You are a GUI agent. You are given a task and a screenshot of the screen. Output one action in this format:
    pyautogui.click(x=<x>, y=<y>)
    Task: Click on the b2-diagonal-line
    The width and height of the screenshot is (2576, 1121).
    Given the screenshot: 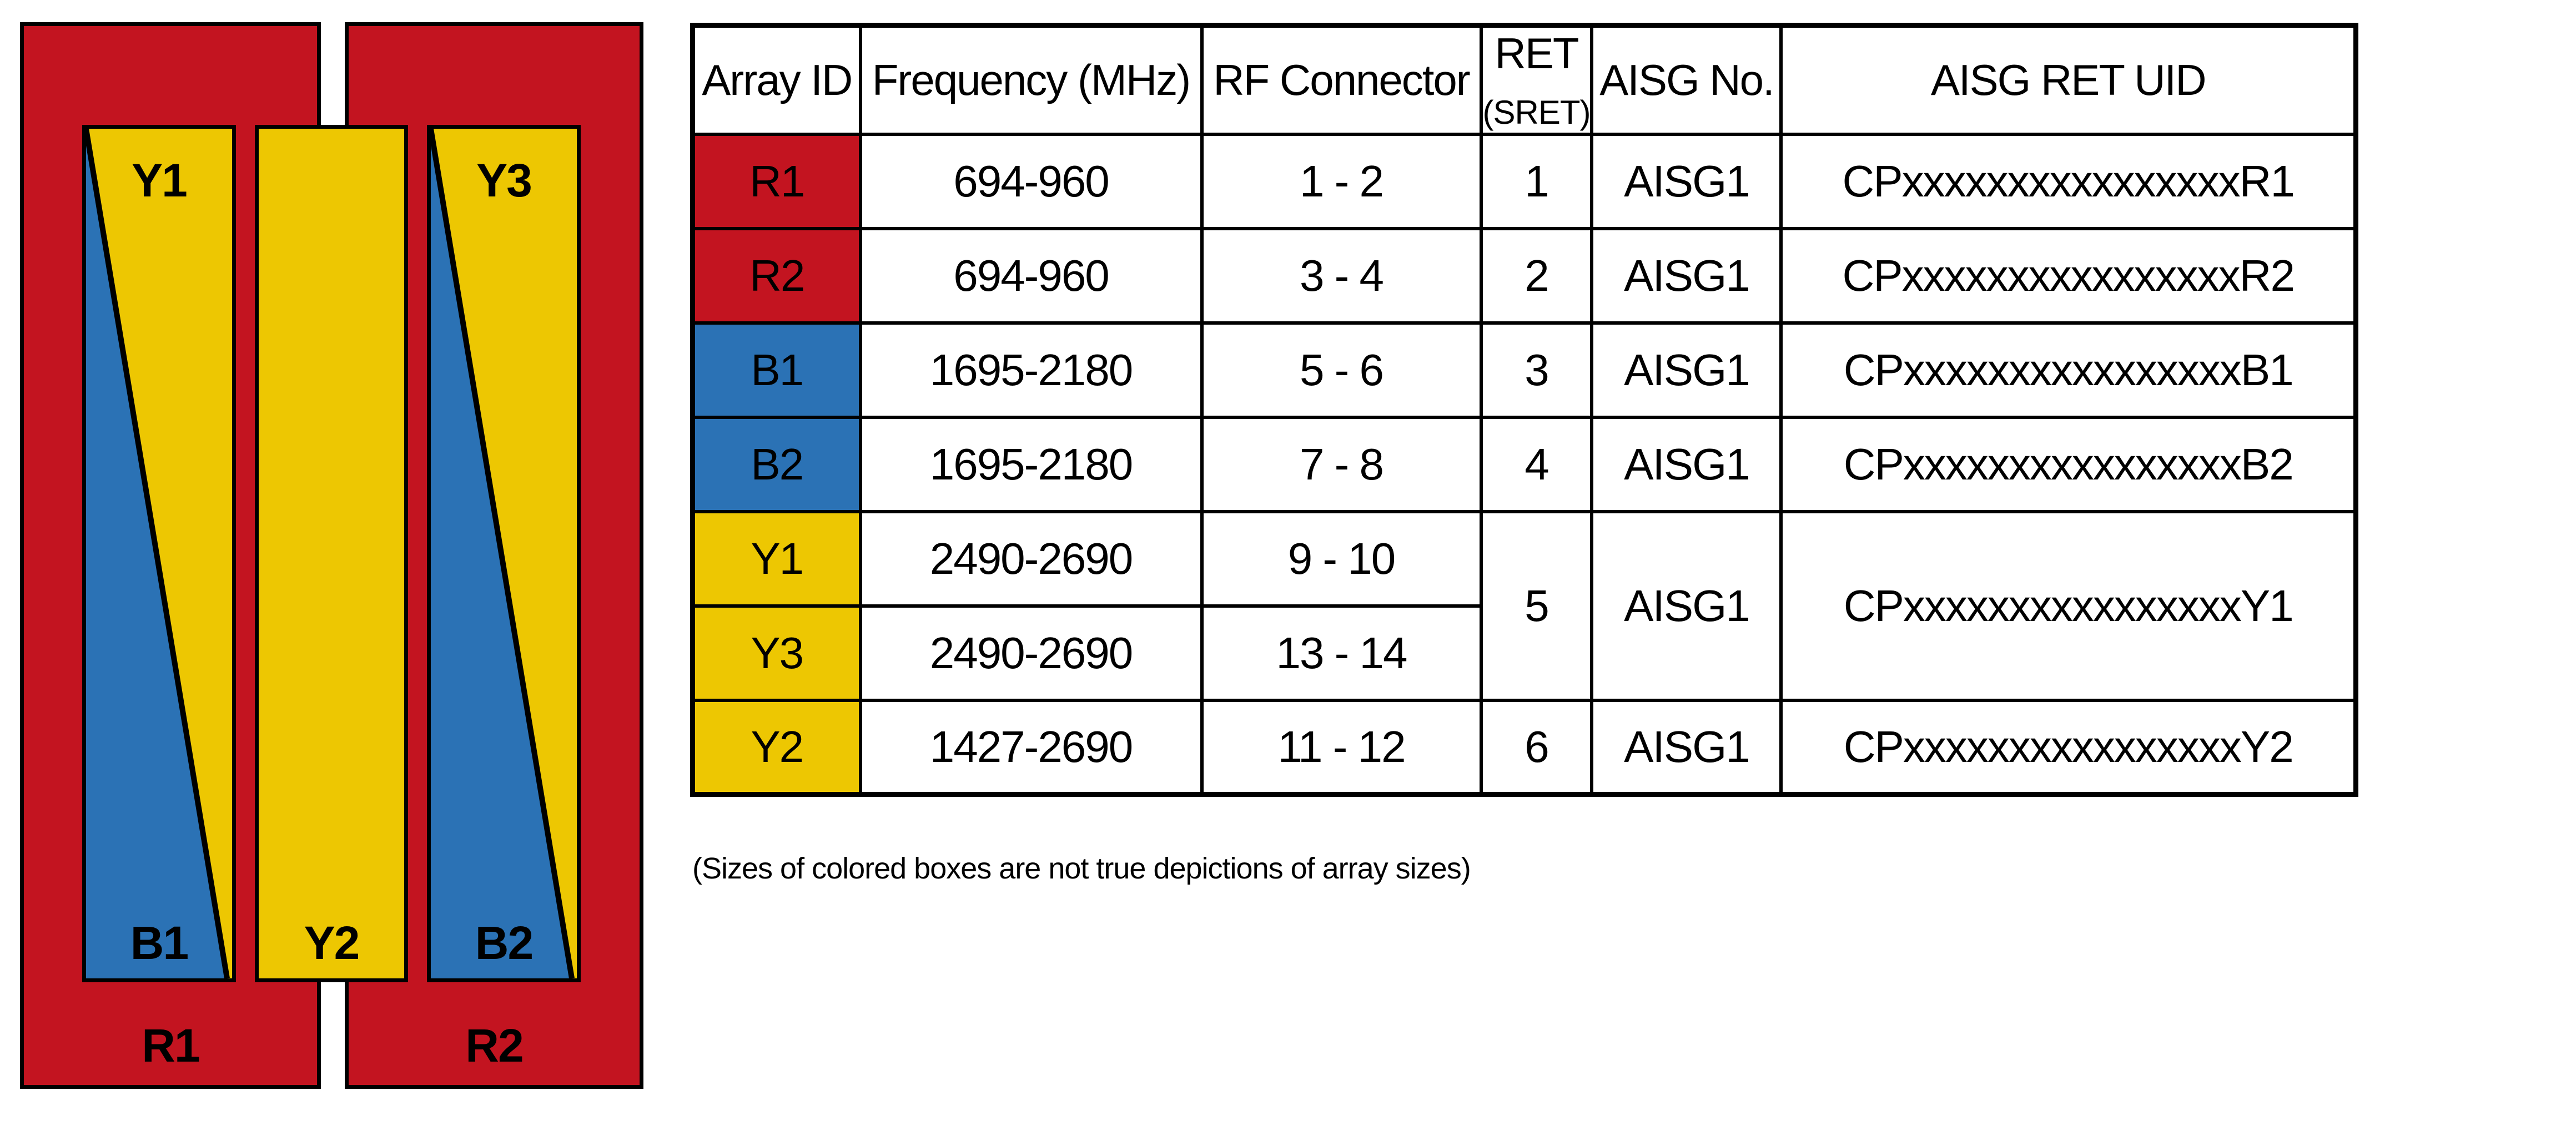 What is the action you would take?
    pyautogui.click(x=503, y=554)
    